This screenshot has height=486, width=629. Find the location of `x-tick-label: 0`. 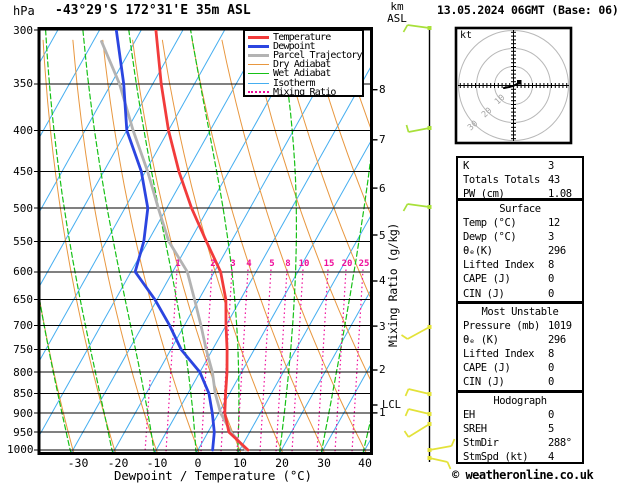

x-tick-label: 0 is located at coordinates (198, 463).